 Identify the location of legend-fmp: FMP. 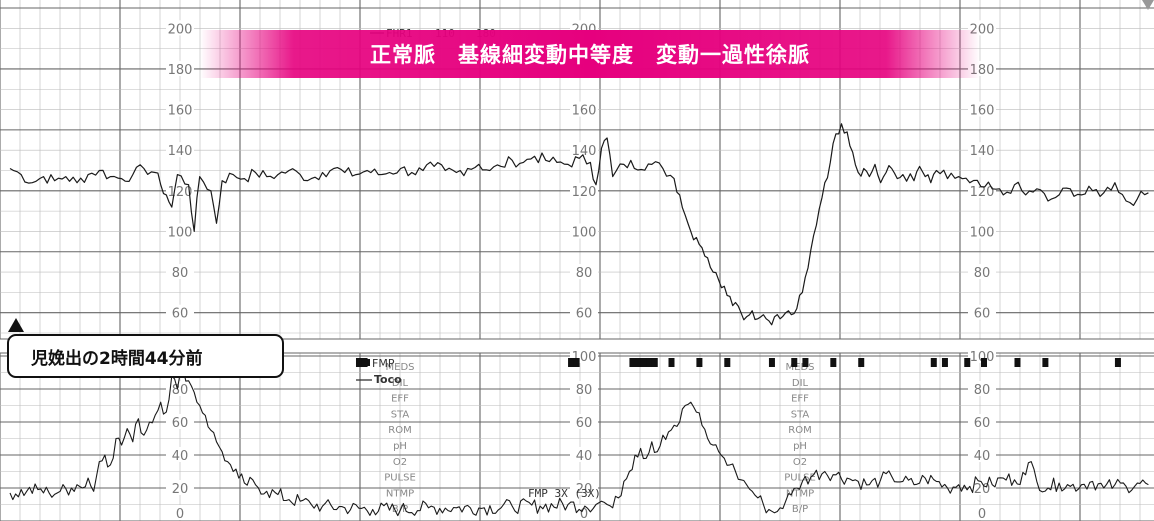
(383, 363).